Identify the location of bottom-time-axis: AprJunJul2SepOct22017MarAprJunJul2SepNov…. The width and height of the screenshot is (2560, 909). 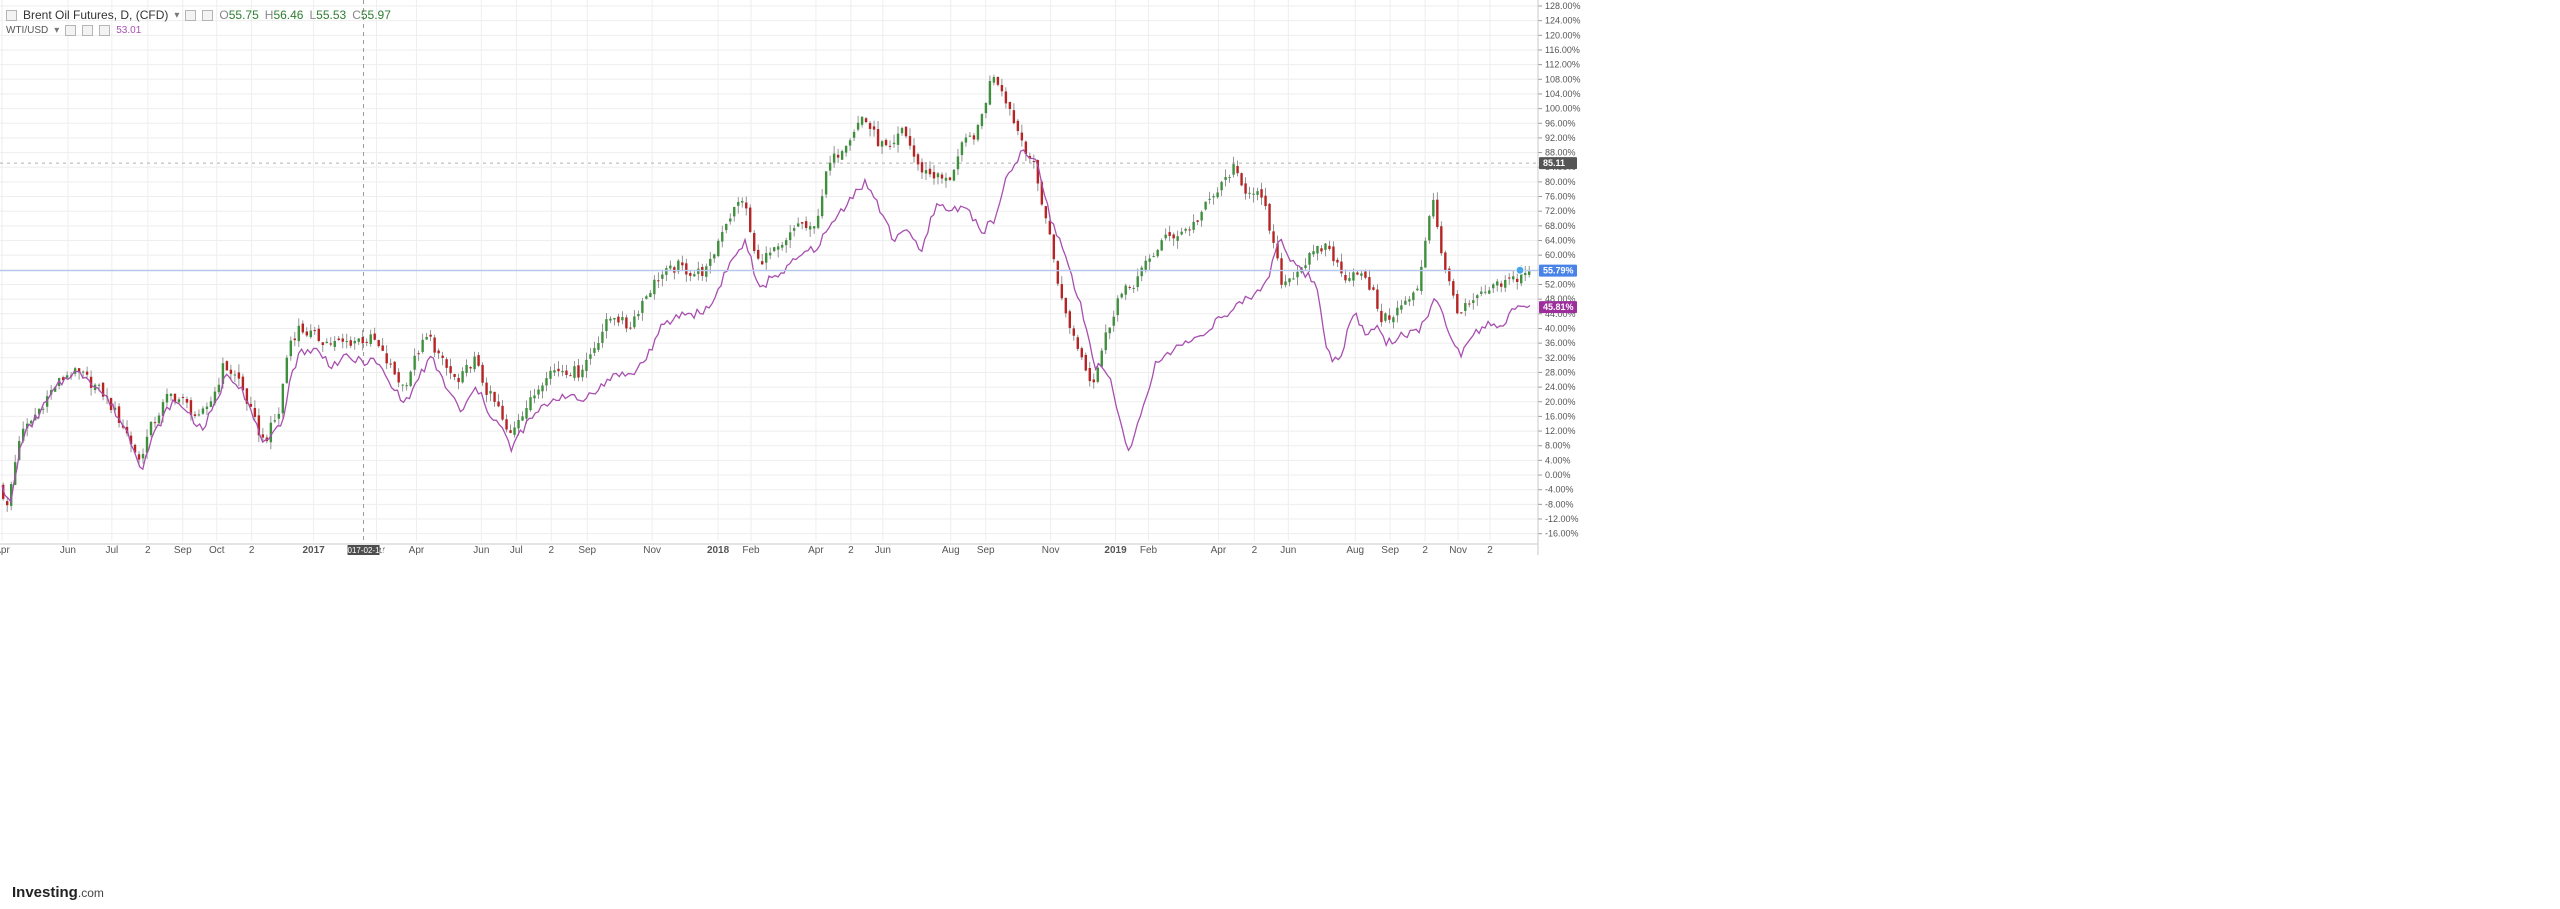
(769, 549).